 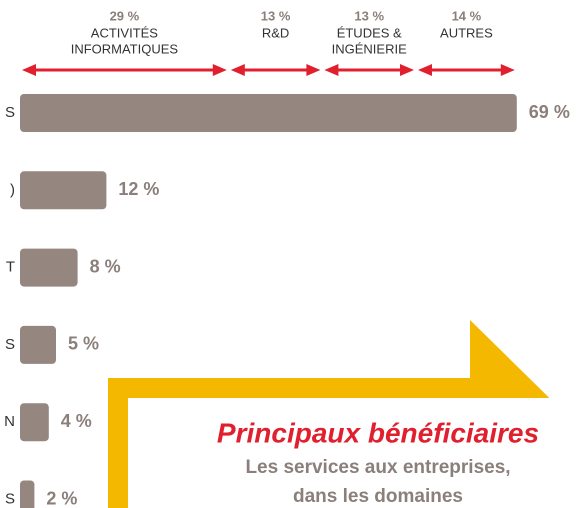 I want to click on value-label: 5 %, so click(x=83, y=344).